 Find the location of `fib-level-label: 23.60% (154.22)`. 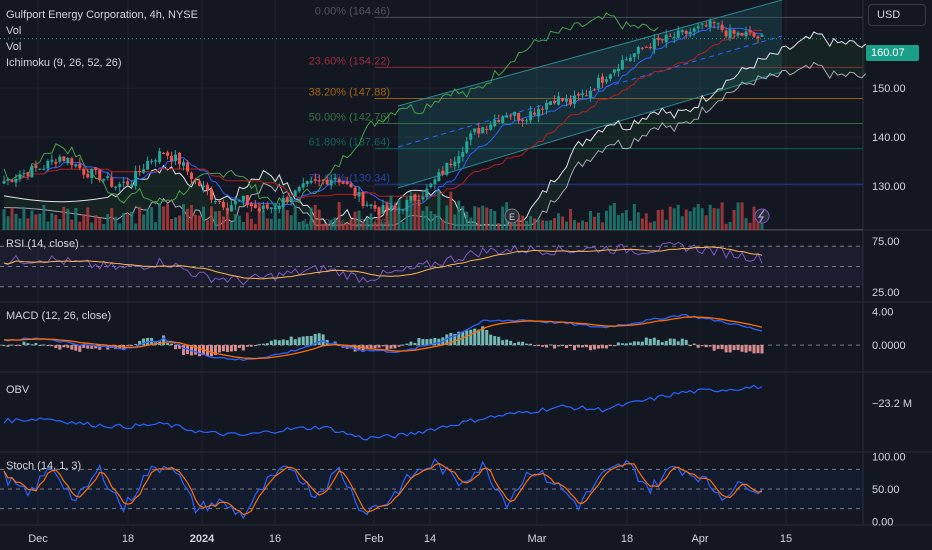

fib-level-label: 23.60% (154.22) is located at coordinates (349, 61).